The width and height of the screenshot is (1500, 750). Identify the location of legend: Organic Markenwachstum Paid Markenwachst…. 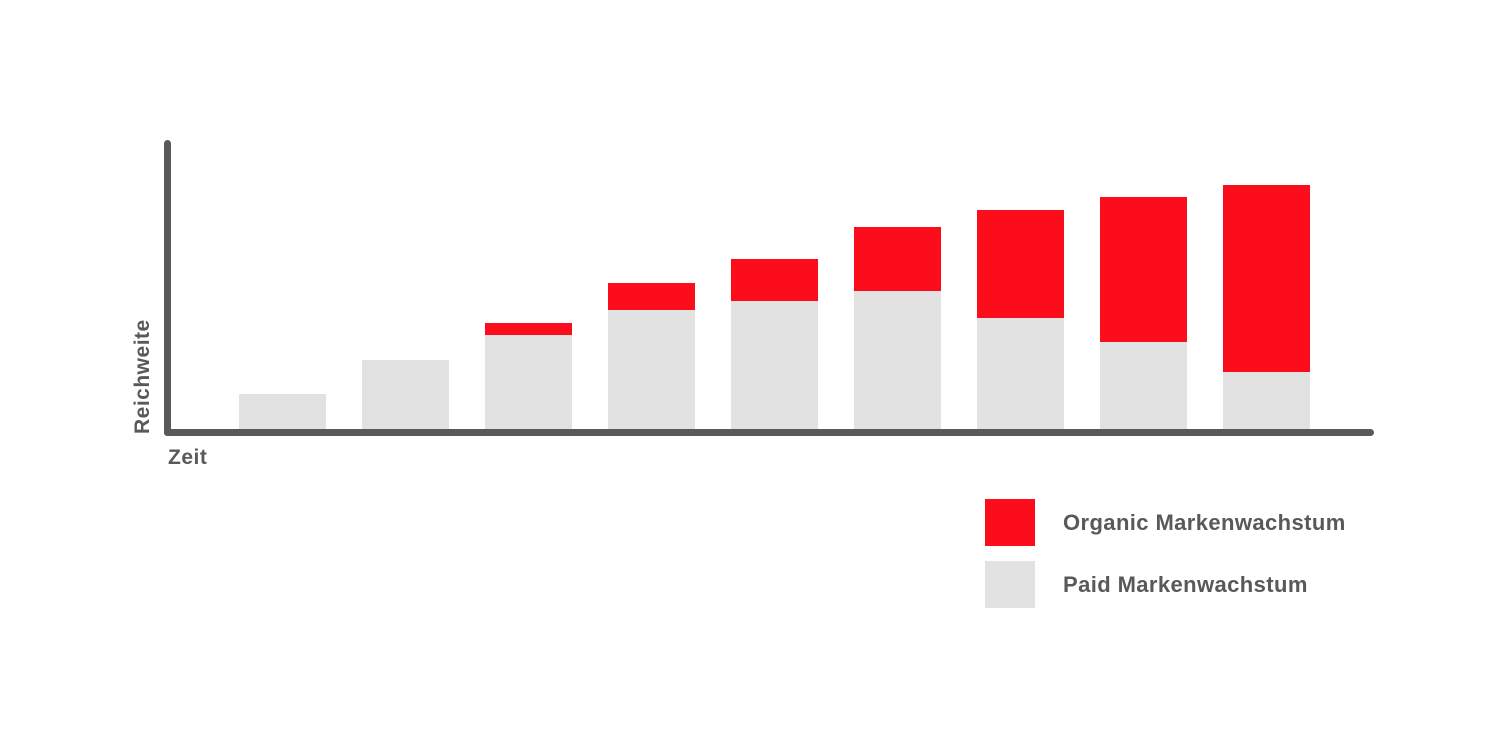
(1165, 553).